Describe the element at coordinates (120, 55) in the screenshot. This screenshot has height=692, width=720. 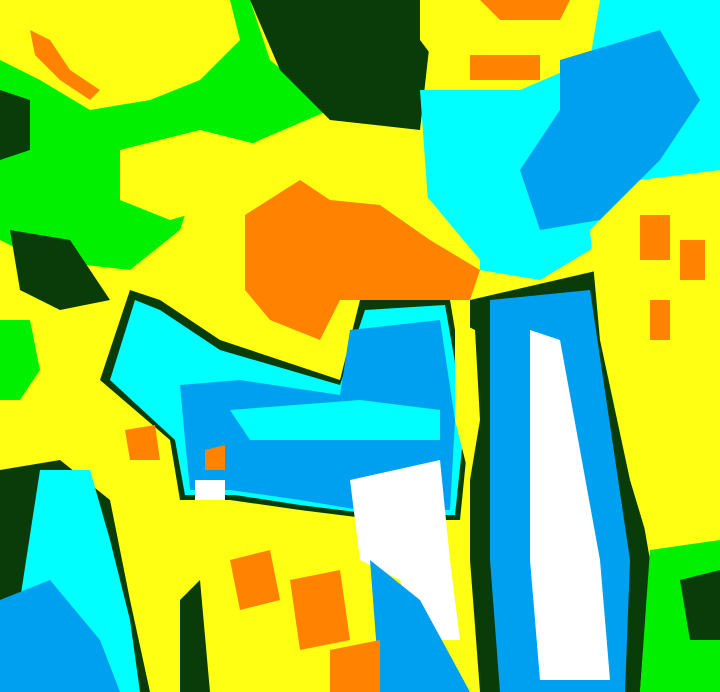
I see `region-yellow-topleft` at that location.